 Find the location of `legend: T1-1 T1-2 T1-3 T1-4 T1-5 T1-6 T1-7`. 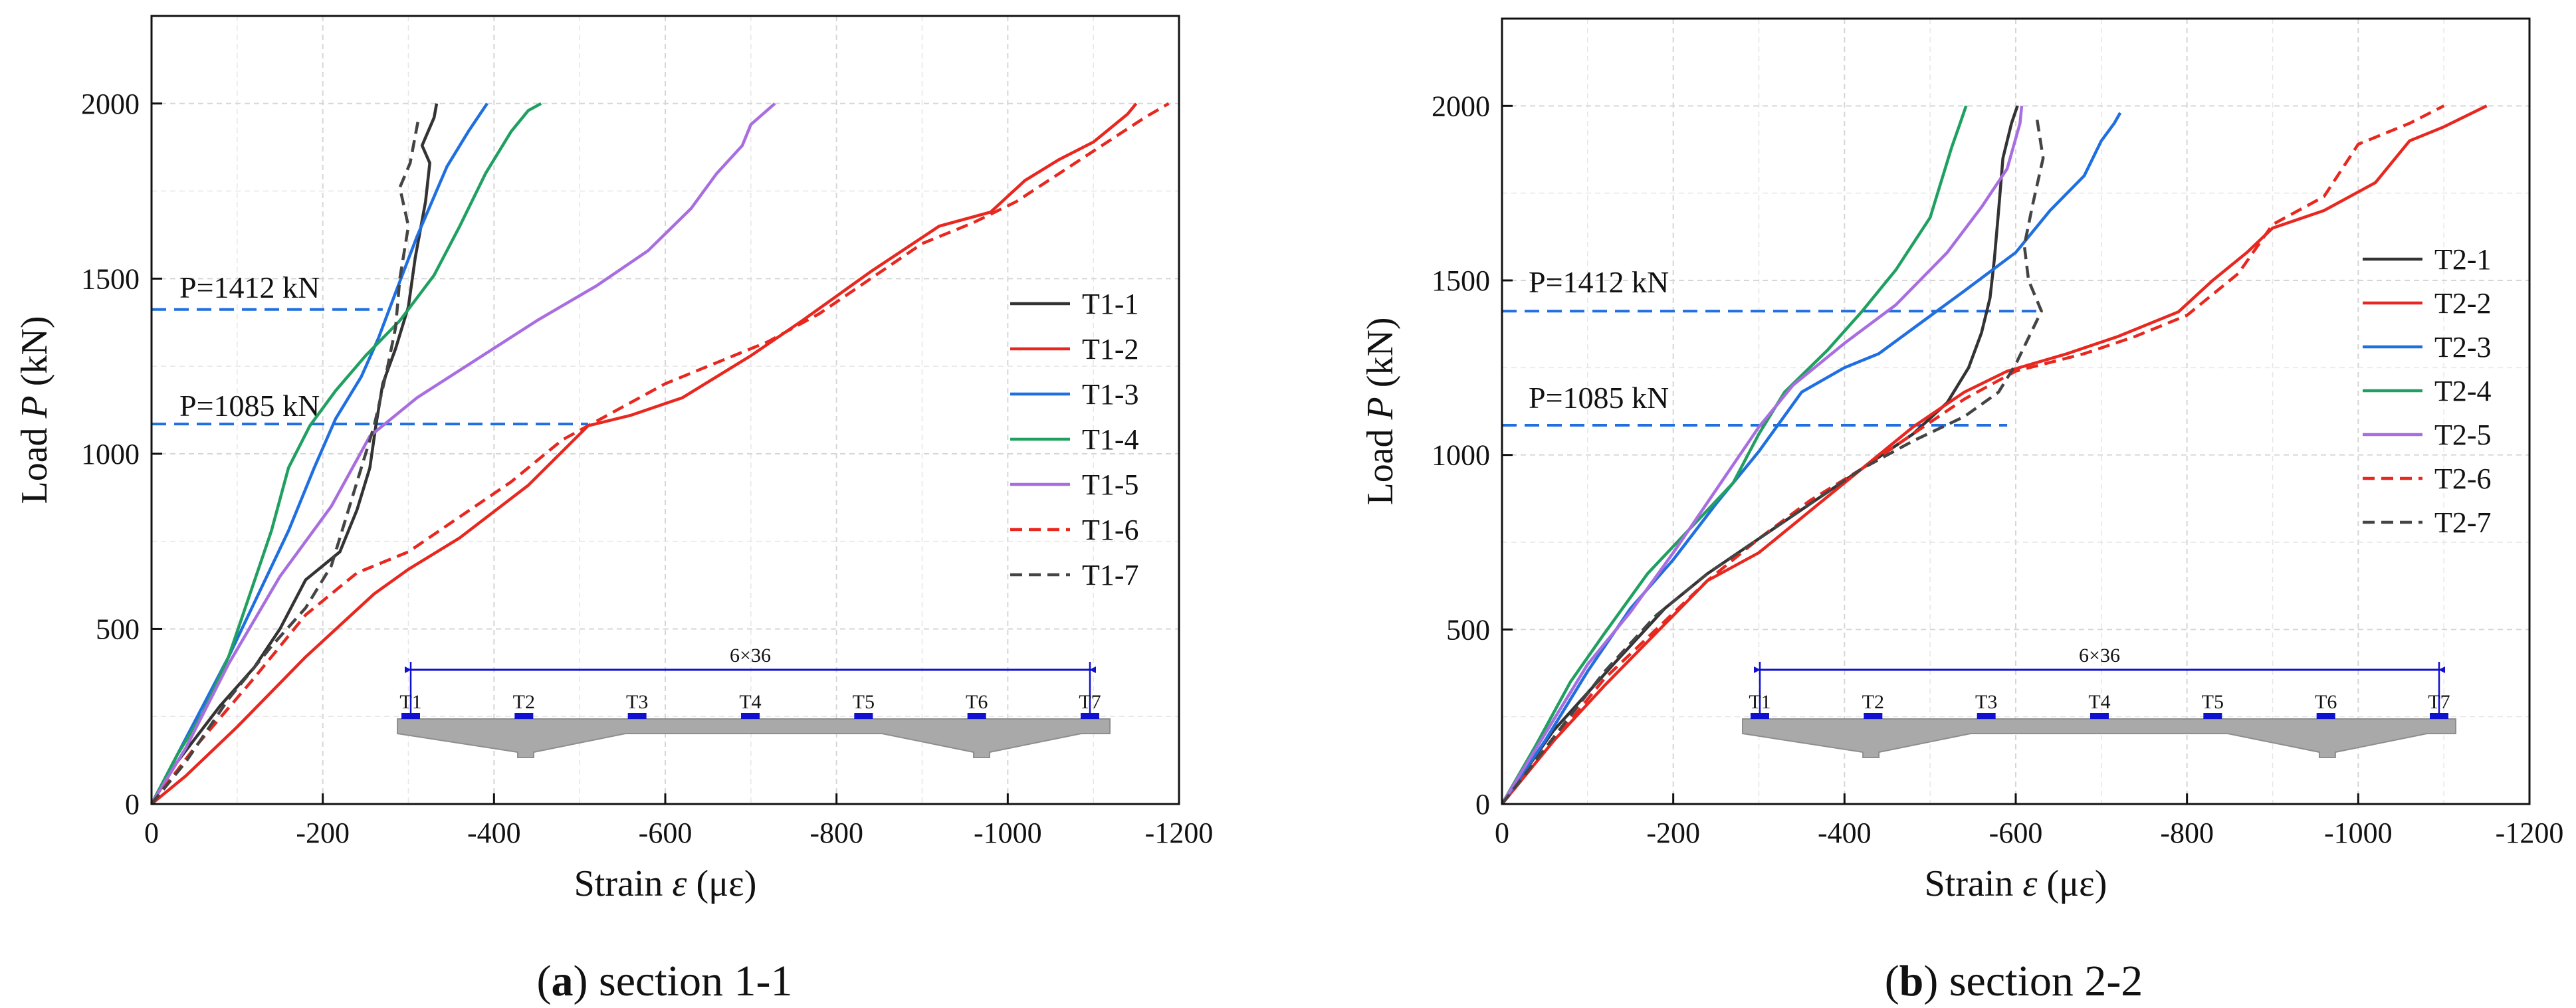

legend: T1-1 T1-2 T1-3 T1-4 T1-5 T1-6 T1-7 is located at coordinates (1074, 439).